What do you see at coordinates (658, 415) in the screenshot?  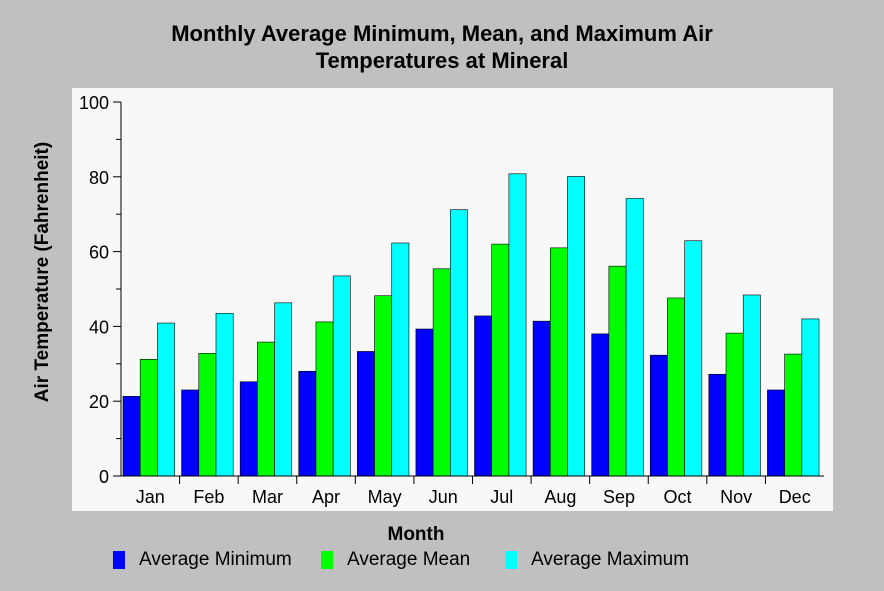 I see `bar-average-minimum-oct` at bounding box center [658, 415].